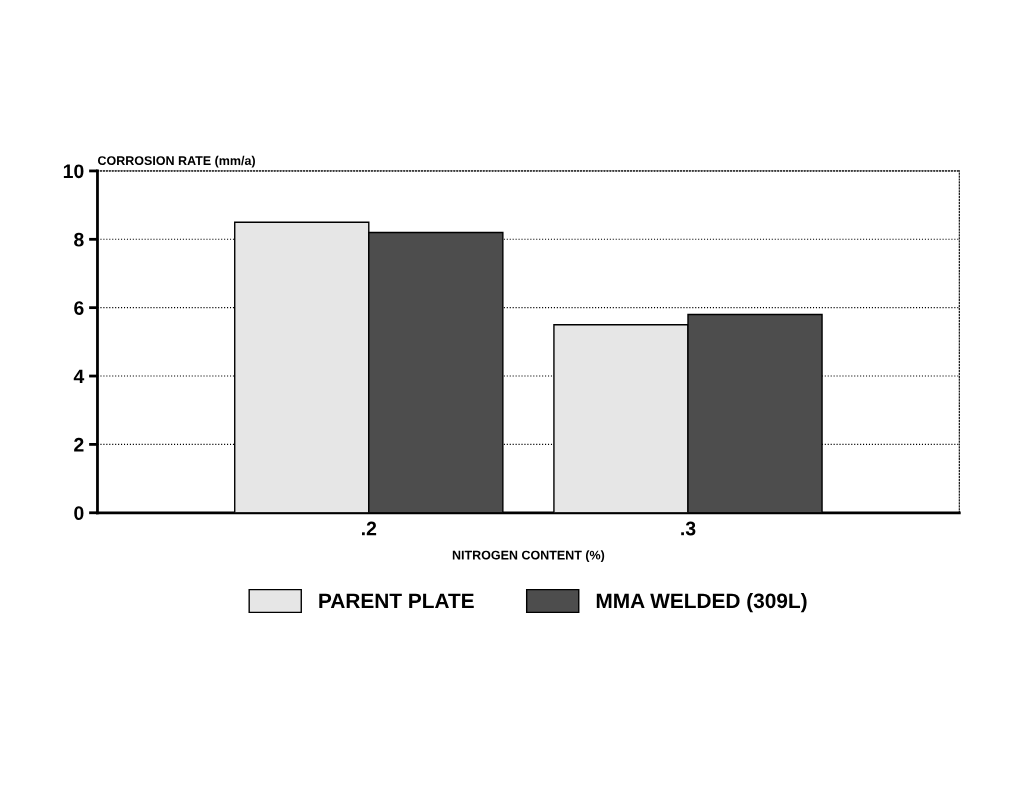 This screenshot has height=795, width=1026. Describe the element at coordinates (396, 600) in the screenshot. I see `legend-label: PARENT PLATE` at that location.